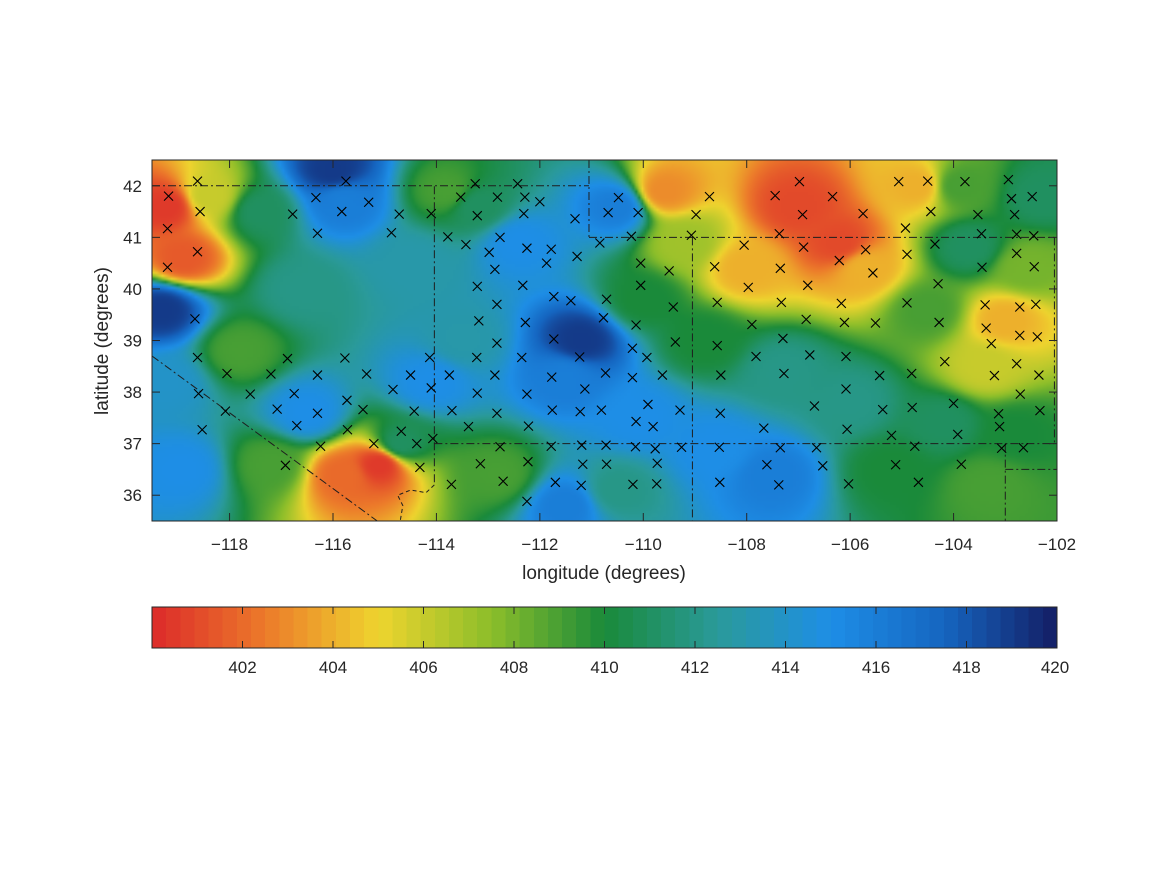  Describe the element at coordinates (132, 392) in the screenshot. I see `y-tick-label: 38` at that location.